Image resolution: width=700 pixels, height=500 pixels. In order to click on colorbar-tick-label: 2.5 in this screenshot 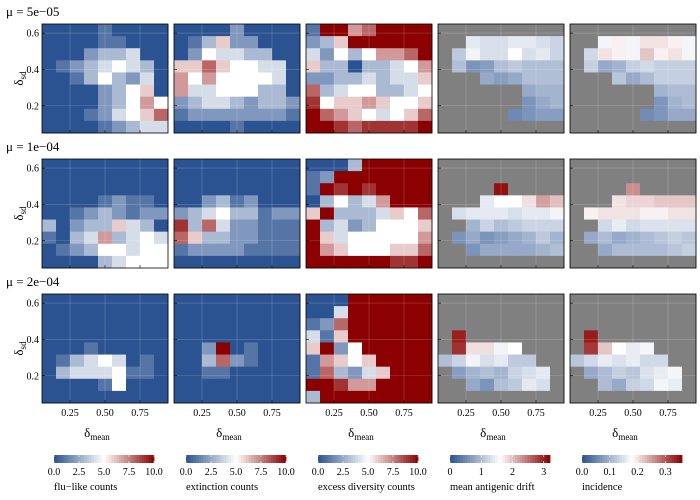, I will do `click(343, 472)`.